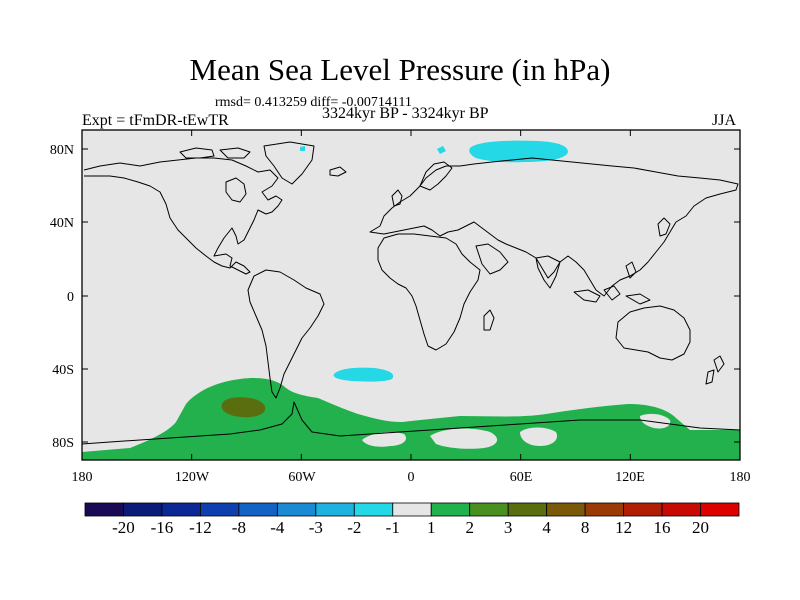 The height and width of the screenshot is (600, 800). What do you see at coordinates (489, 320) in the screenshot?
I see `madagascar-coast` at bounding box center [489, 320].